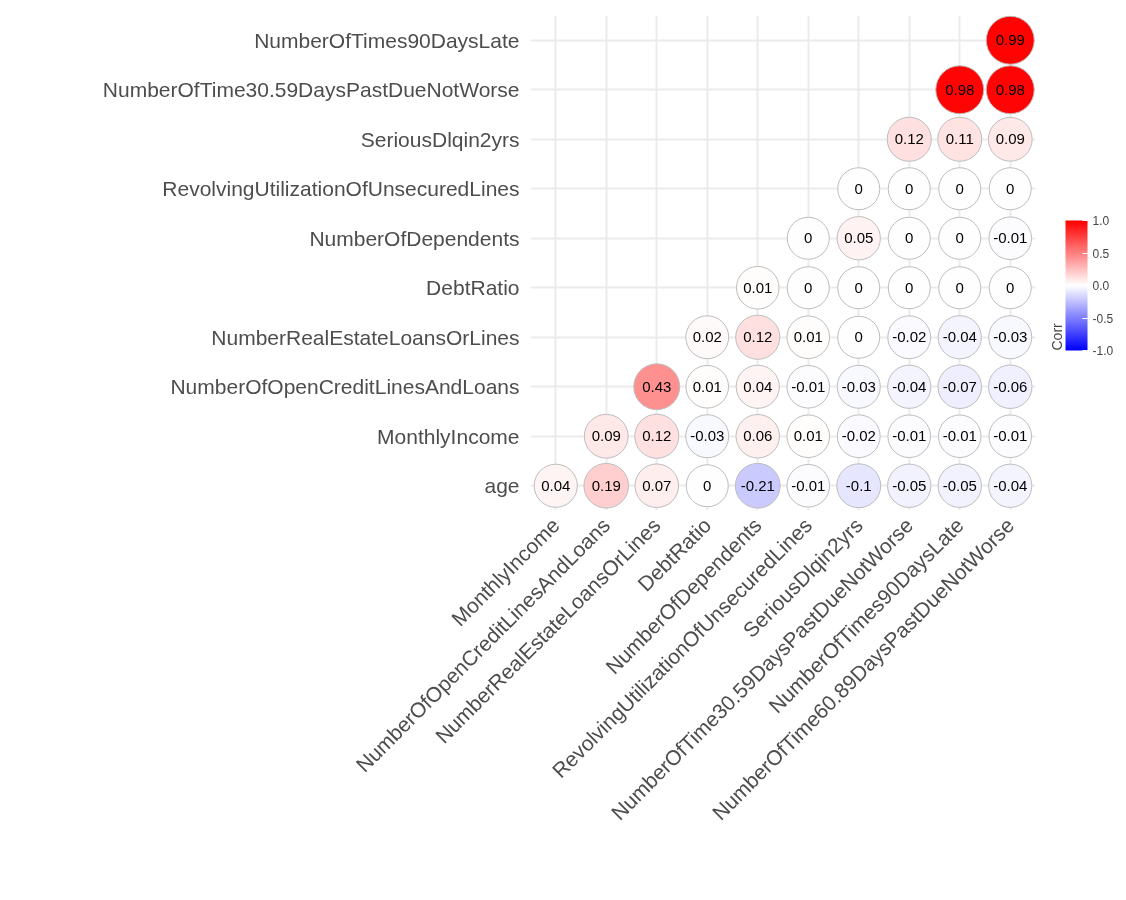 The height and width of the screenshot is (900, 1126). Describe the element at coordinates (502, 486) in the screenshot. I see `y-tick-label: age` at that location.